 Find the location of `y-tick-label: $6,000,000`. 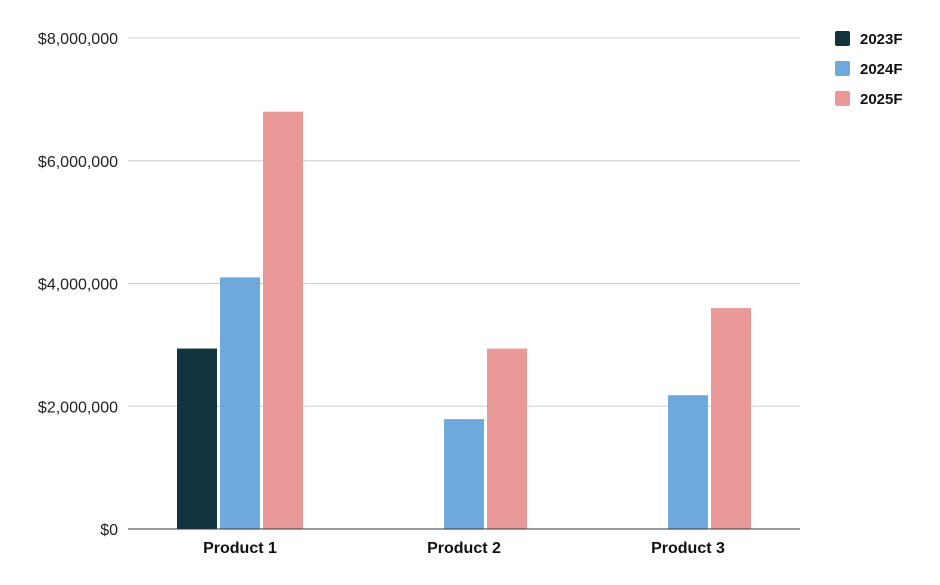

y-tick-label: $6,000,000 is located at coordinates (78, 162).